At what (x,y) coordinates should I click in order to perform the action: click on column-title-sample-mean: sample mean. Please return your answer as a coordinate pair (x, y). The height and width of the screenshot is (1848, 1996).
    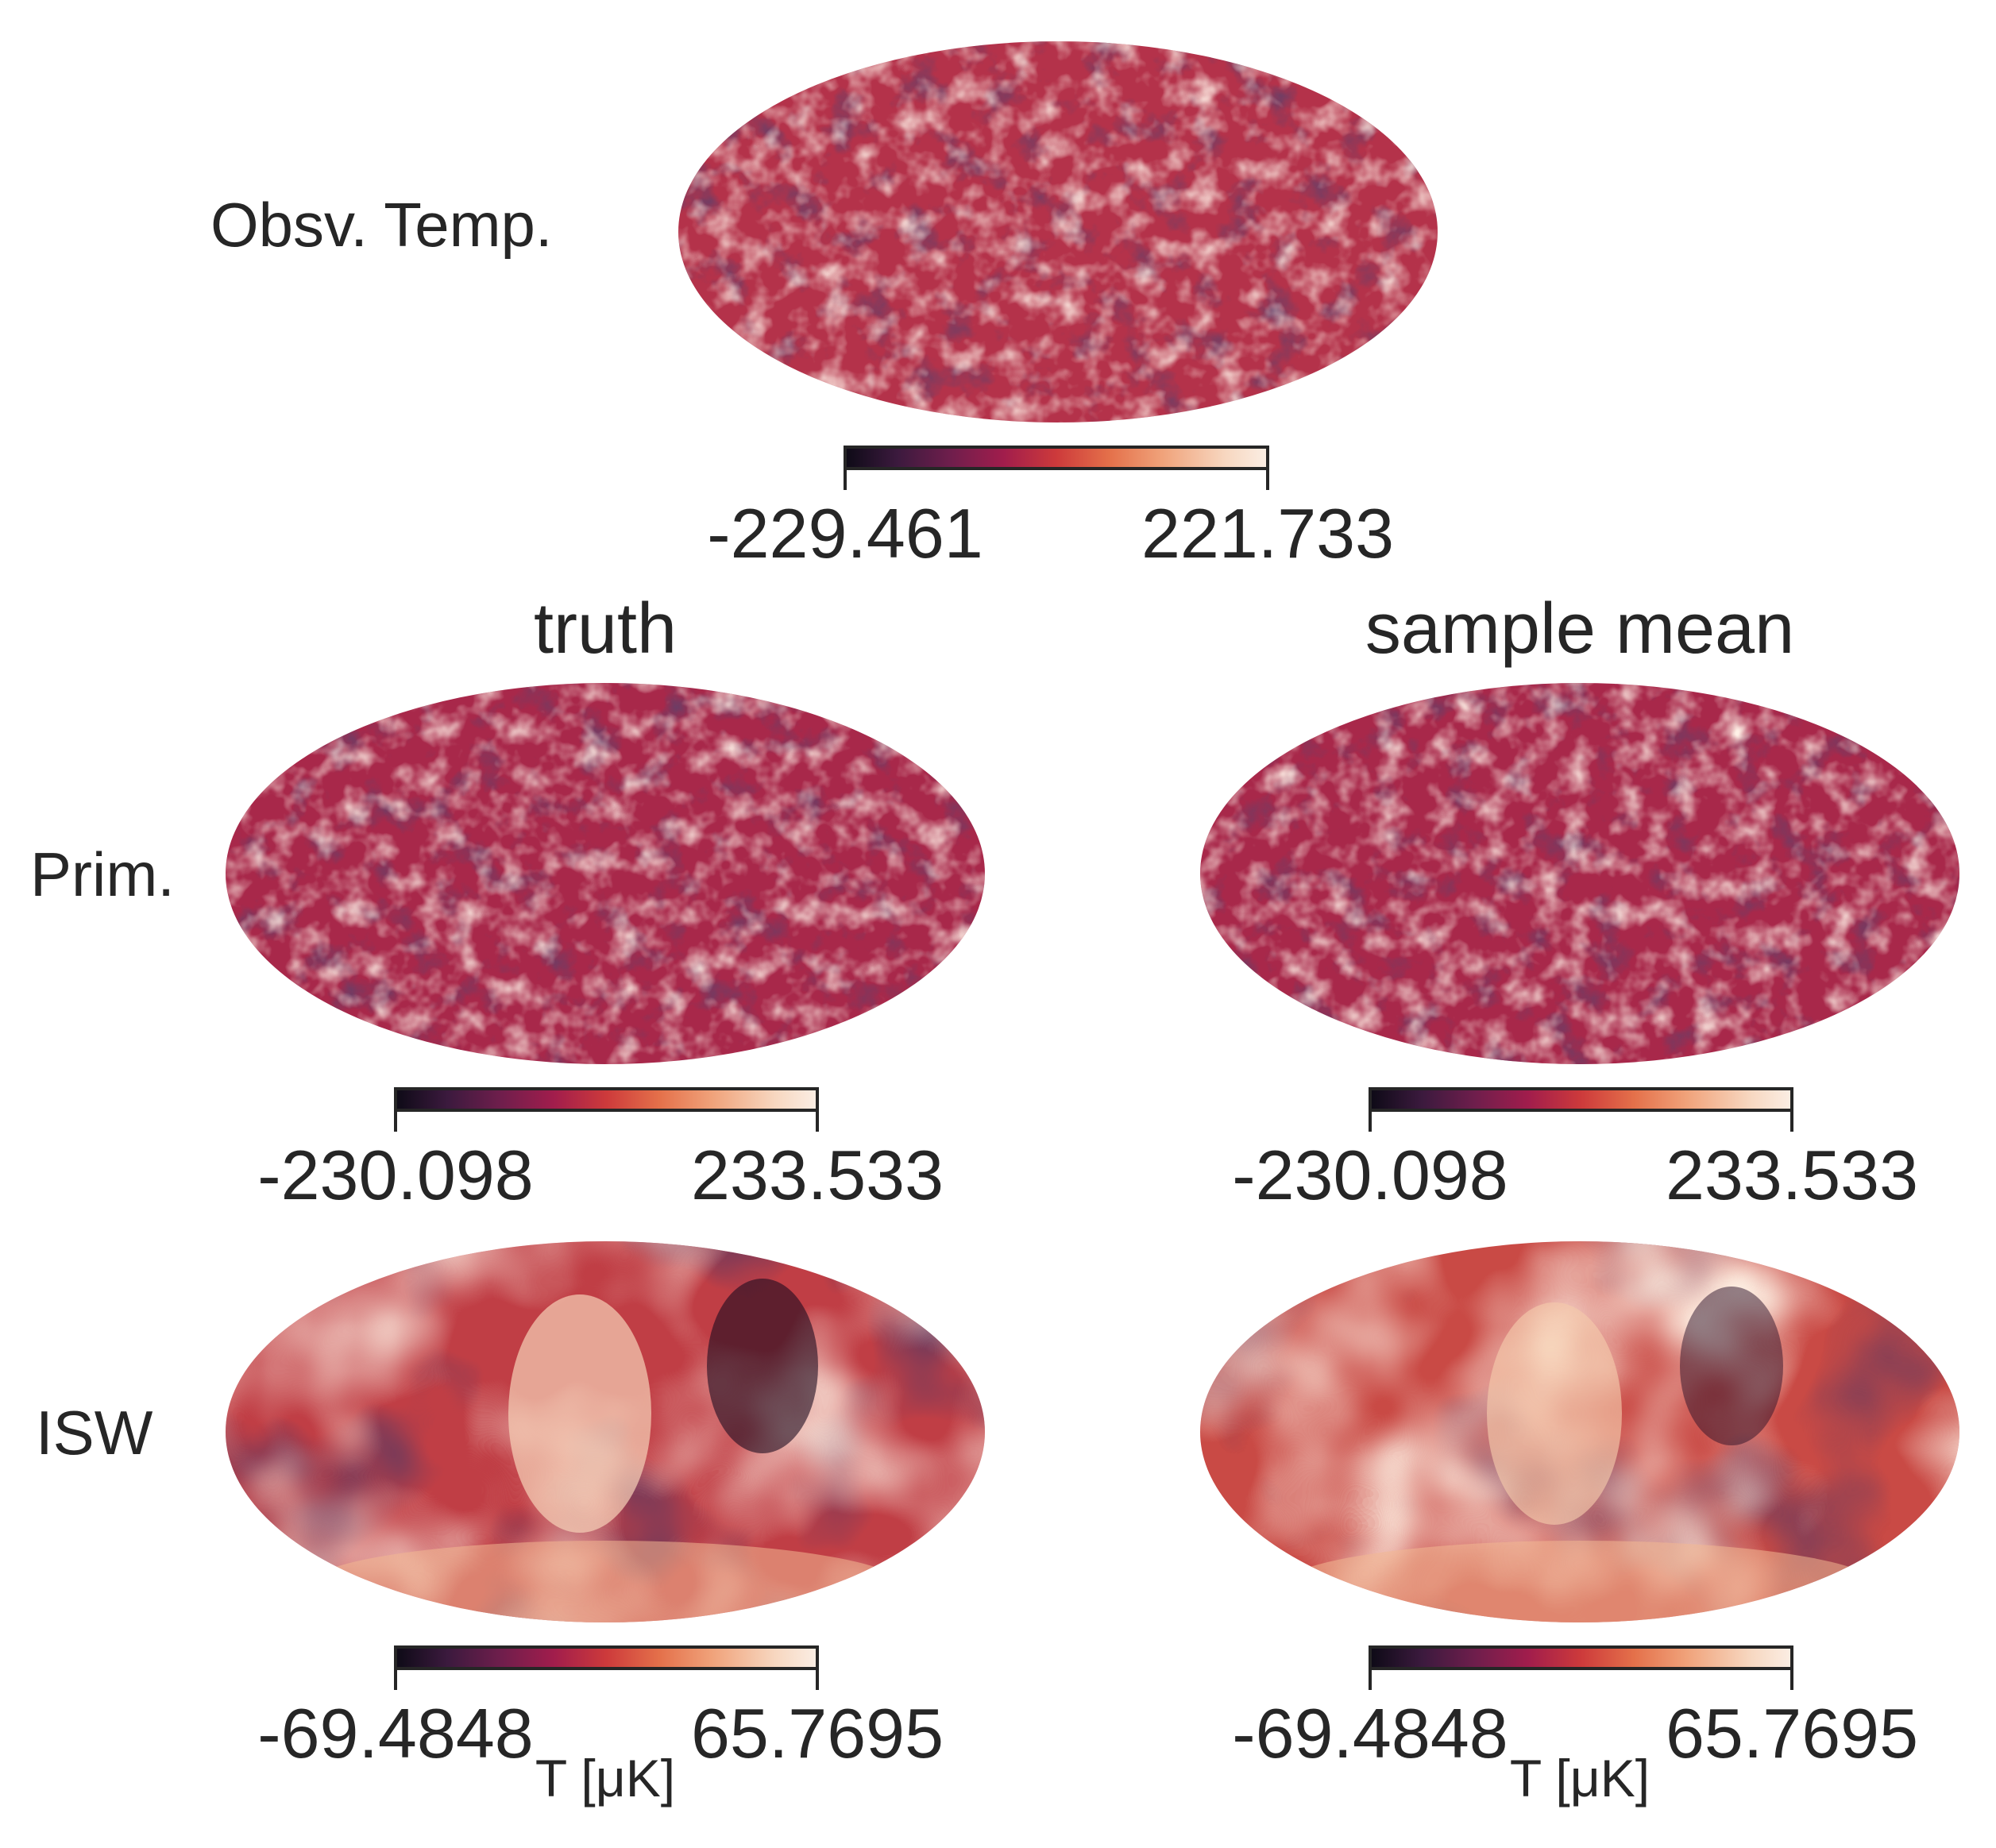
    Looking at the image, I should click on (1580, 629).